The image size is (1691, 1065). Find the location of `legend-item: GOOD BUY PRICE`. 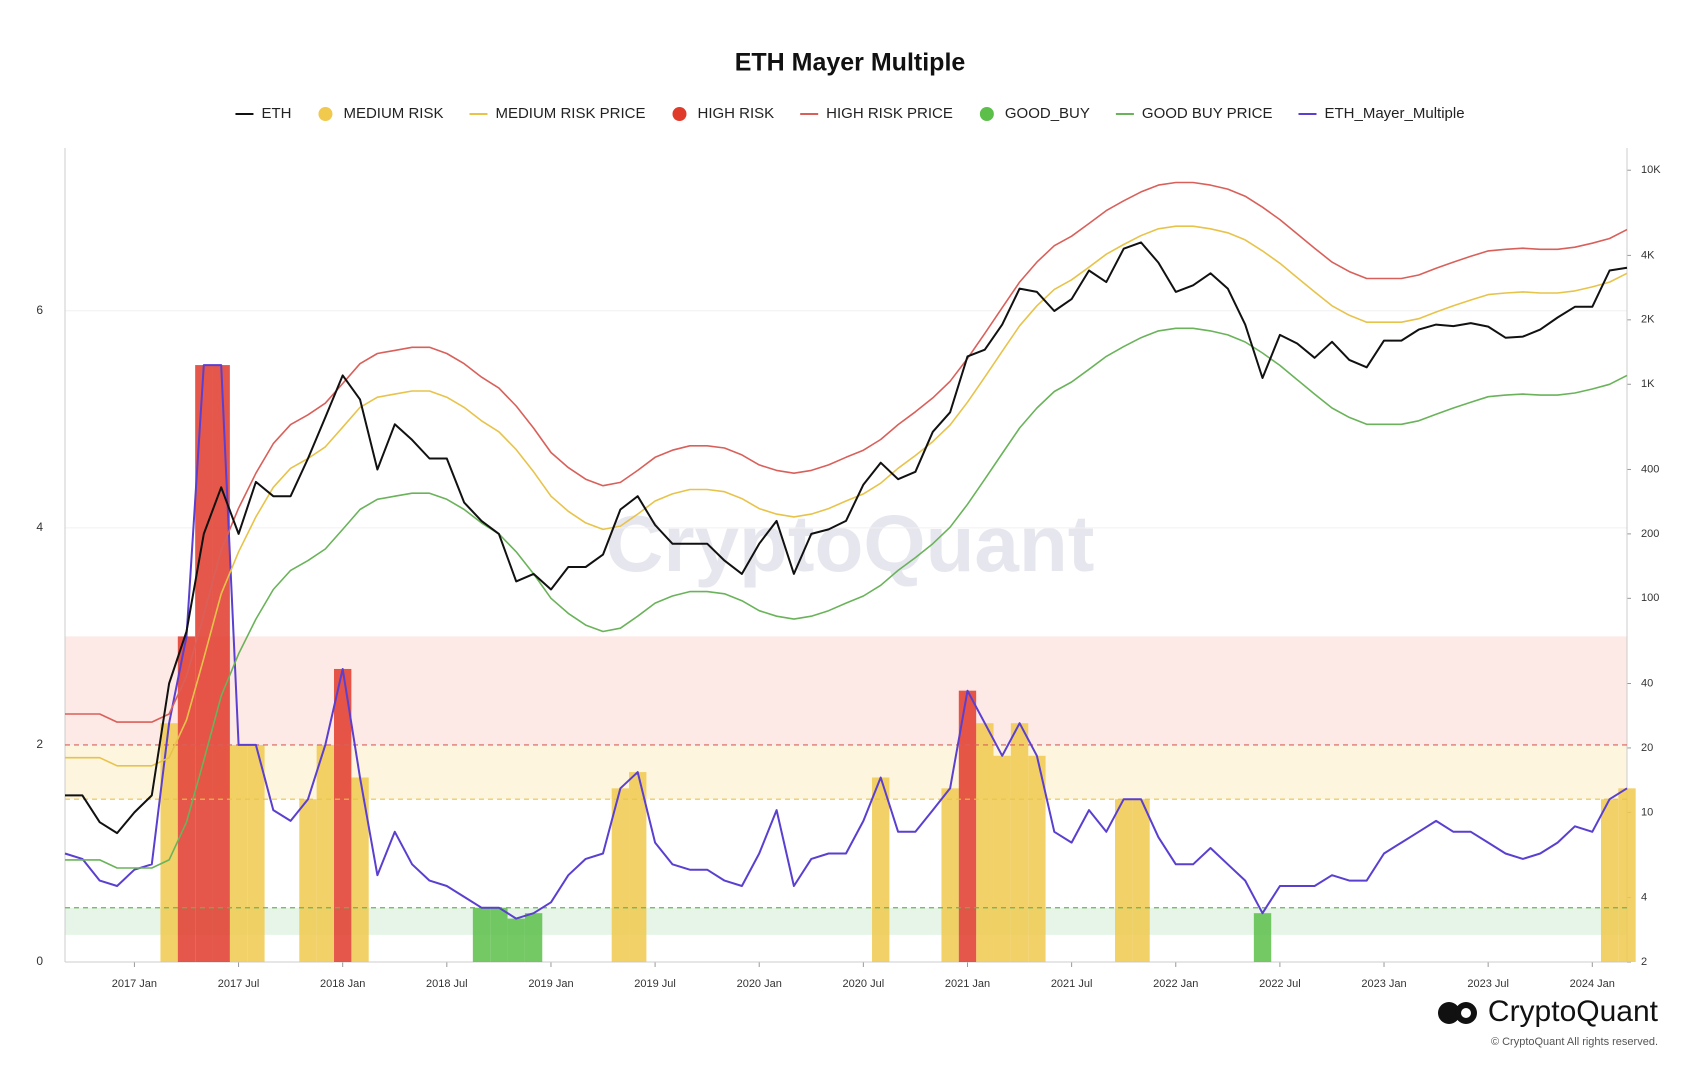

legend-item: GOOD BUY PRICE is located at coordinates (1194, 113).